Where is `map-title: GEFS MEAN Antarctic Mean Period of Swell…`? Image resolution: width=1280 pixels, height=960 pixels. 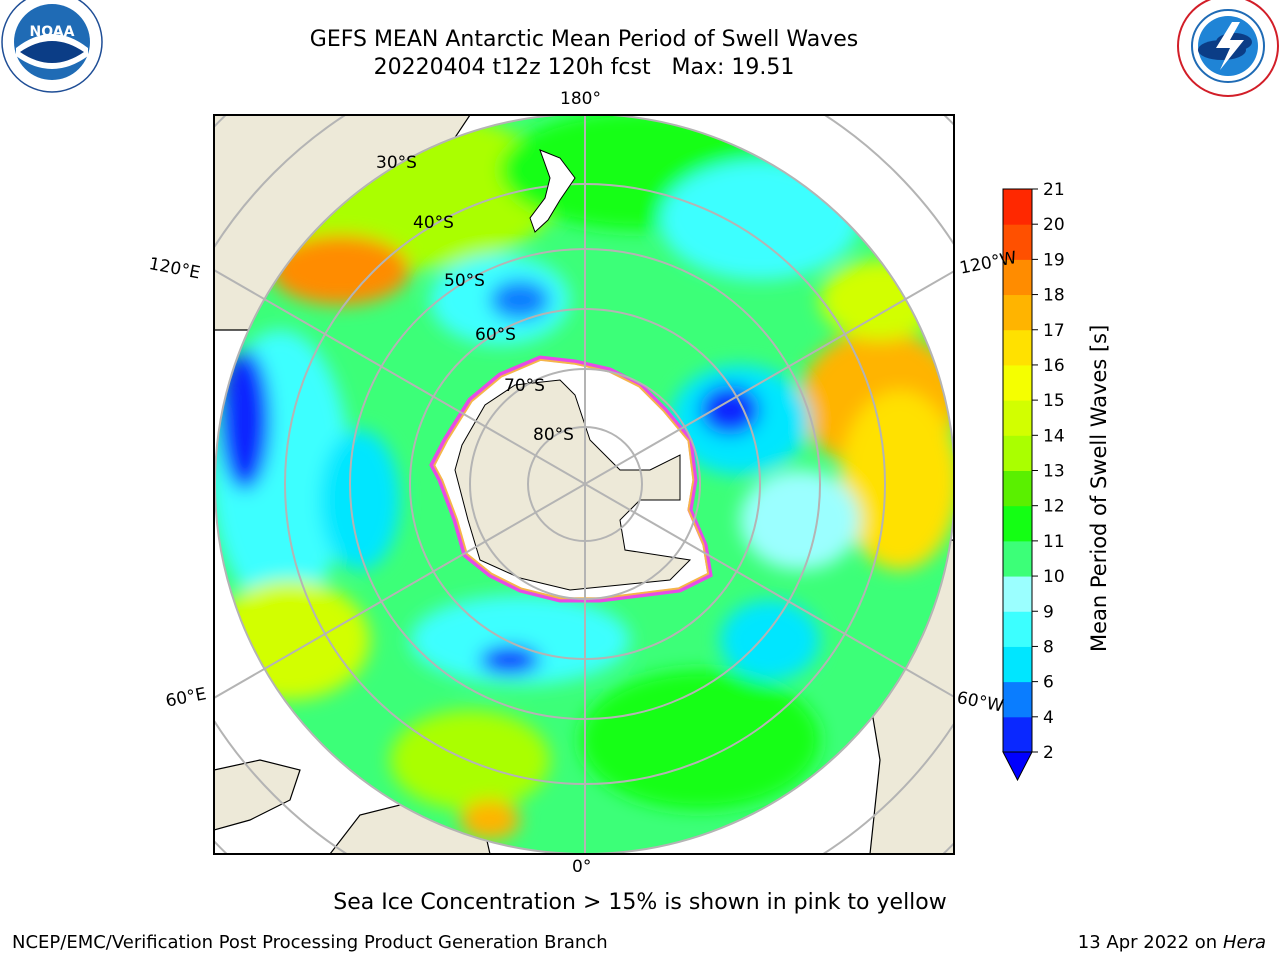 map-title: GEFS MEAN Antarctic Mean Period of Swell… is located at coordinates (584, 39).